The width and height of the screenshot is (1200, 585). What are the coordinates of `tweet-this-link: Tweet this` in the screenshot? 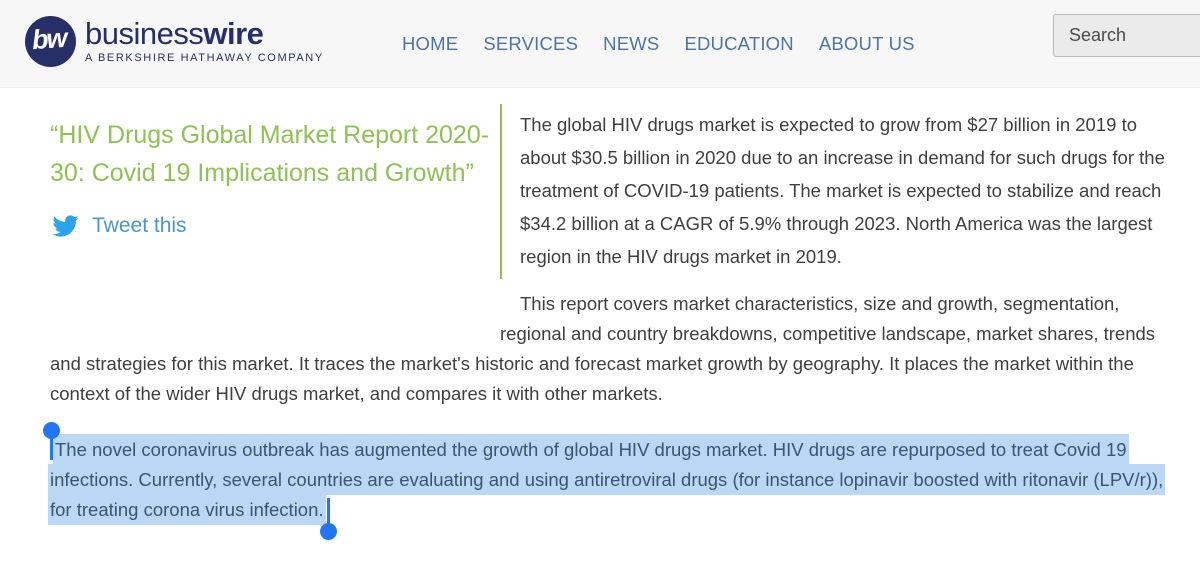 It's located at (142, 226).